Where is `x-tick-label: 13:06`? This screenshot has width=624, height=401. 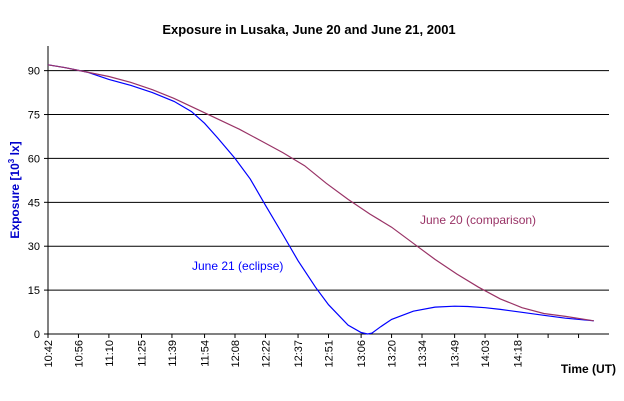 x-tick-label: 13:06 is located at coordinates (362, 354).